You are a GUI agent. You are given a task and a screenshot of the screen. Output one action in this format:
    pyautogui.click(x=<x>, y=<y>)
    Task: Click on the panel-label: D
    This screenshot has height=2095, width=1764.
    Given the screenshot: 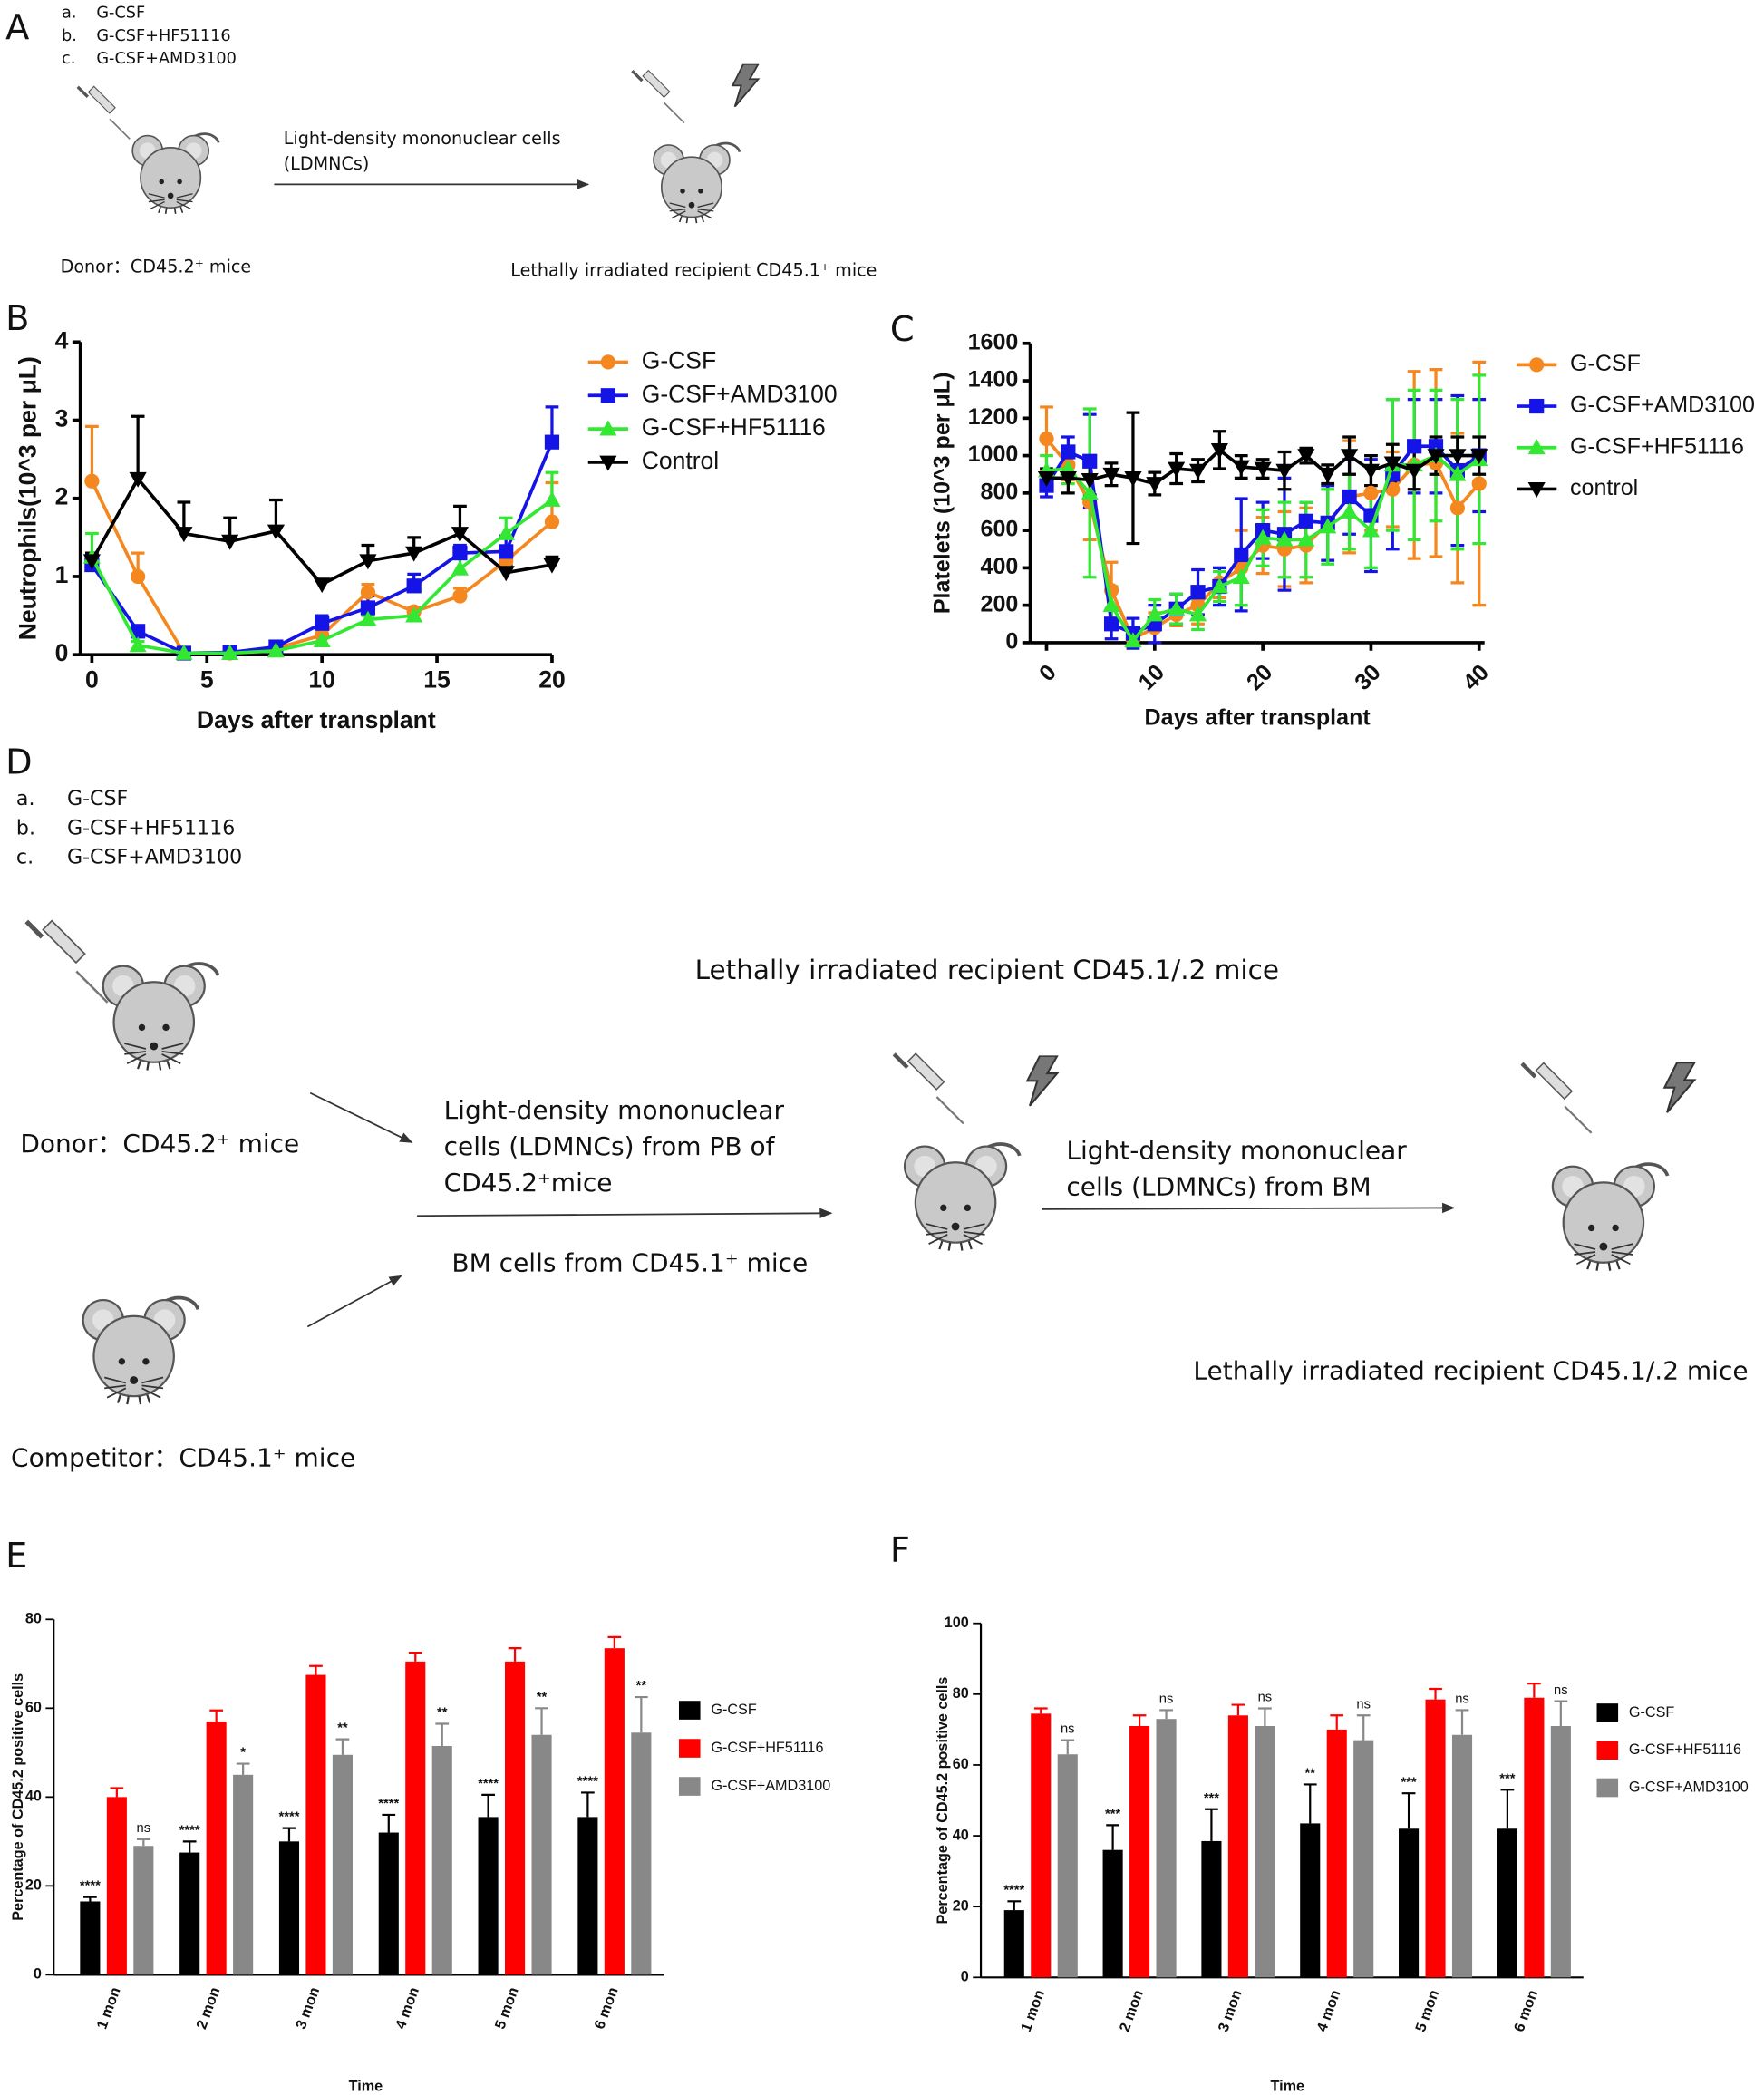 What is the action you would take?
    pyautogui.click(x=19, y=762)
    